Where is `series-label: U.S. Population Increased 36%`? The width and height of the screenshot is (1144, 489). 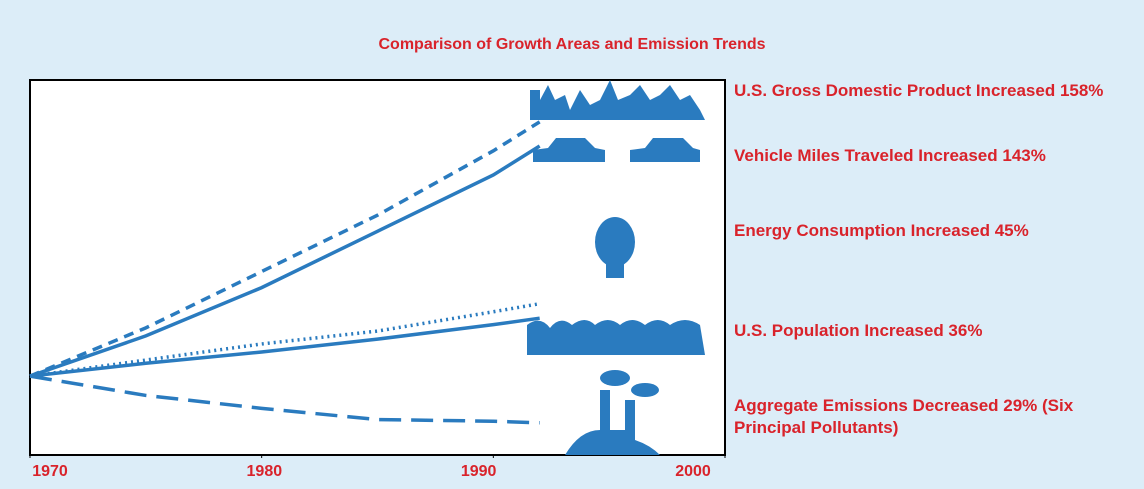
series-label: U.S. Population Increased 36% is located at coordinates (858, 330).